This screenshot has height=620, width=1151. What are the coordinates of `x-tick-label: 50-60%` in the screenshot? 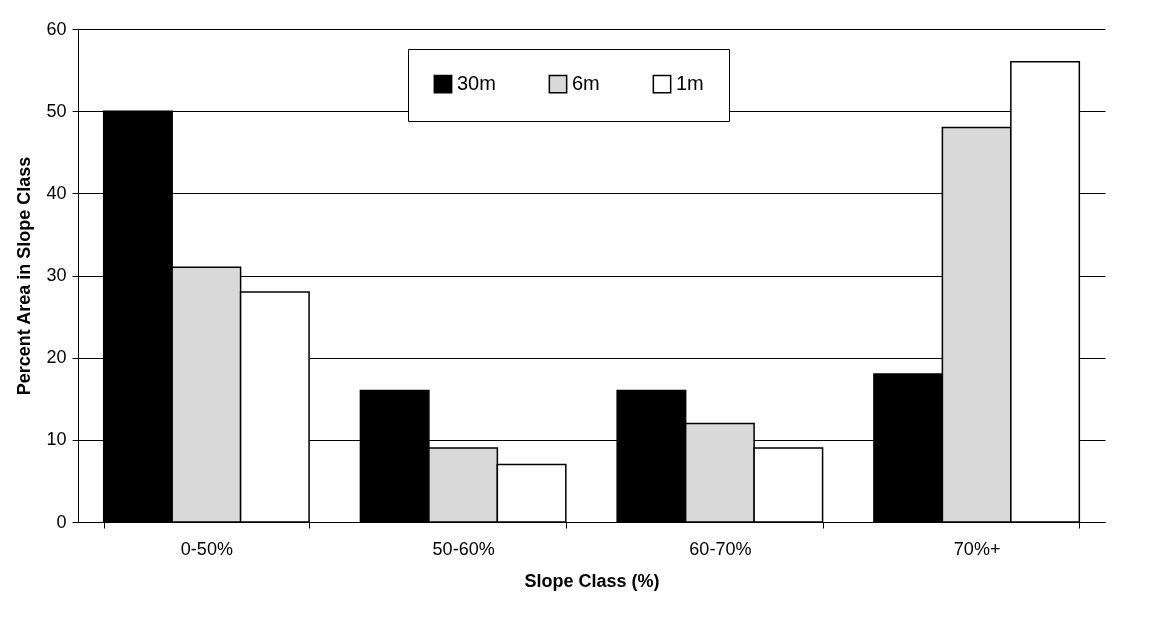 It's located at (463, 548).